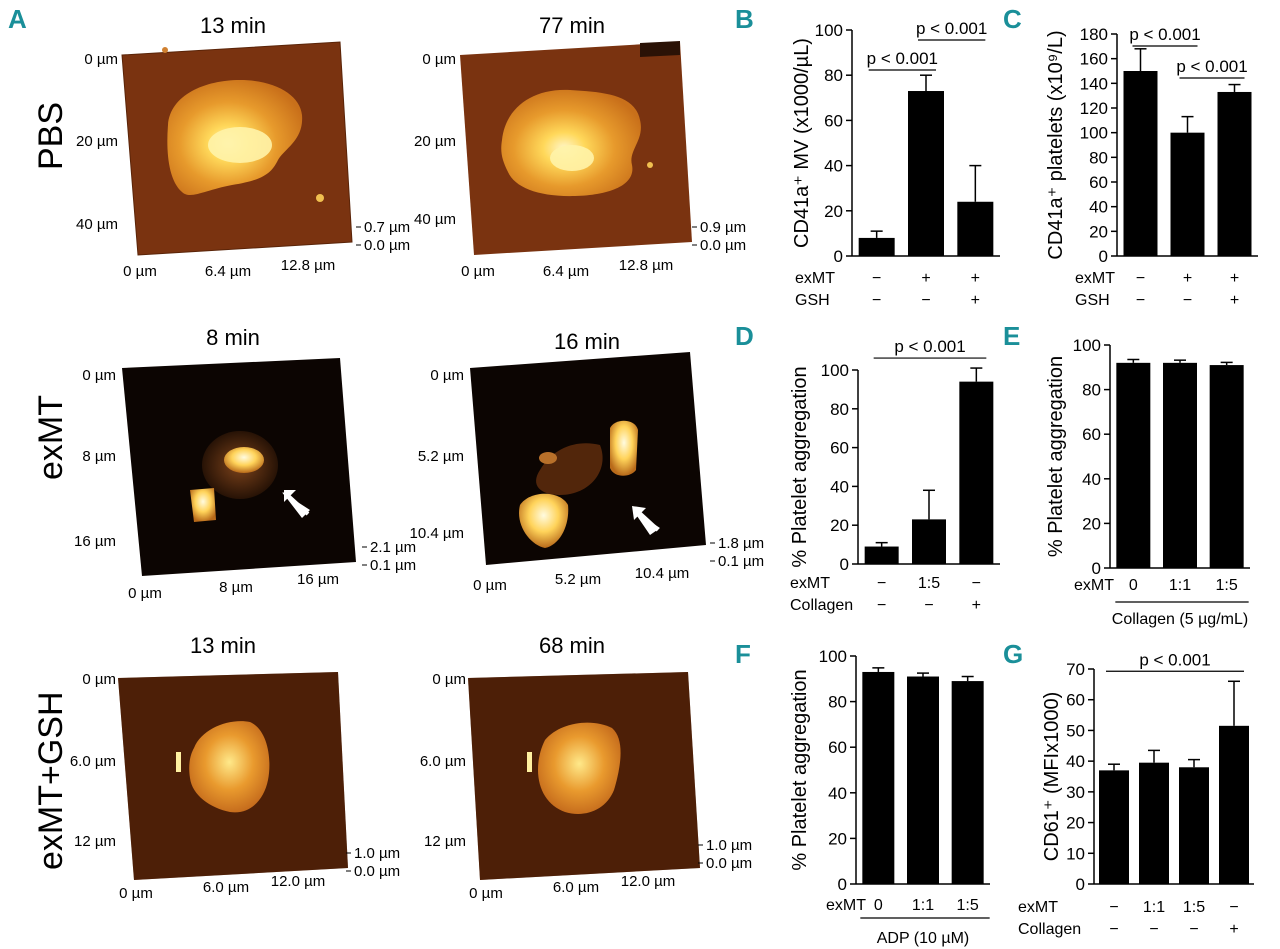  What do you see at coordinates (393, 547) in the screenshot?
I see `afm-z-tick-label: 2.1 µm` at bounding box center [393, 547].